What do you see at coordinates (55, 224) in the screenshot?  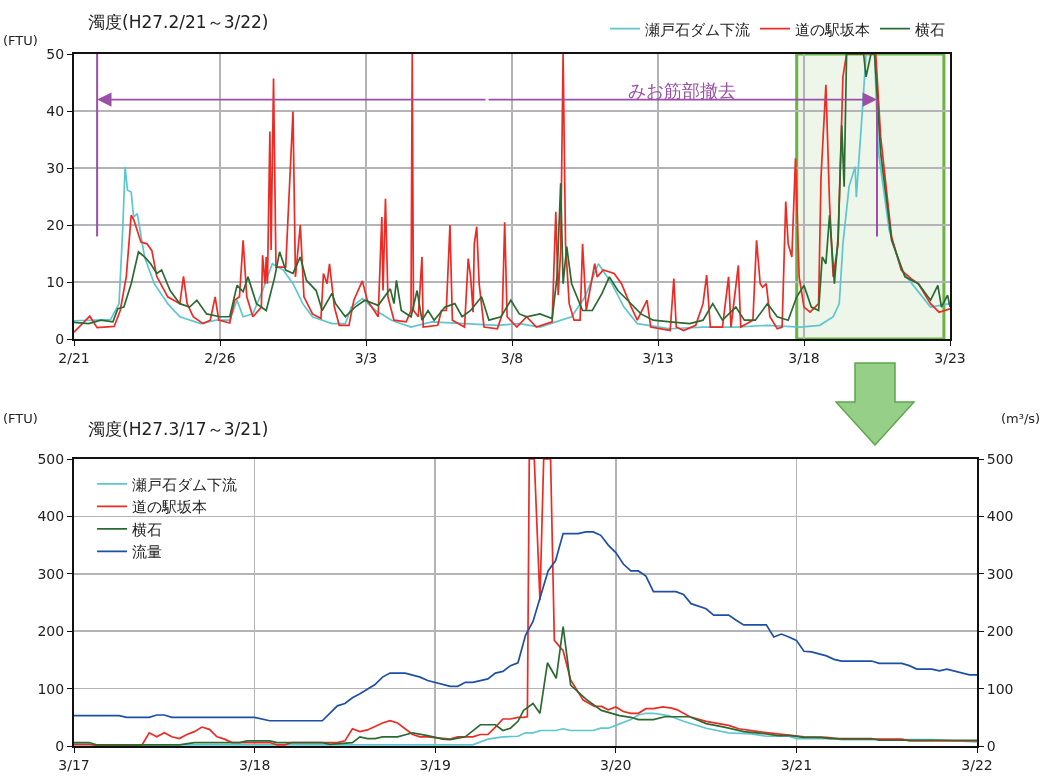 I see `y-tick-label: 20` at bounding box center [55, 224].